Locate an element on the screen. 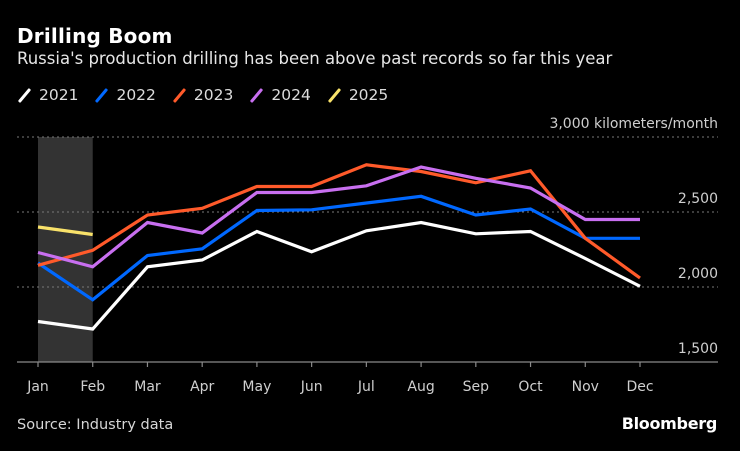  series-line-2025 is located at coordinates (65, 231).